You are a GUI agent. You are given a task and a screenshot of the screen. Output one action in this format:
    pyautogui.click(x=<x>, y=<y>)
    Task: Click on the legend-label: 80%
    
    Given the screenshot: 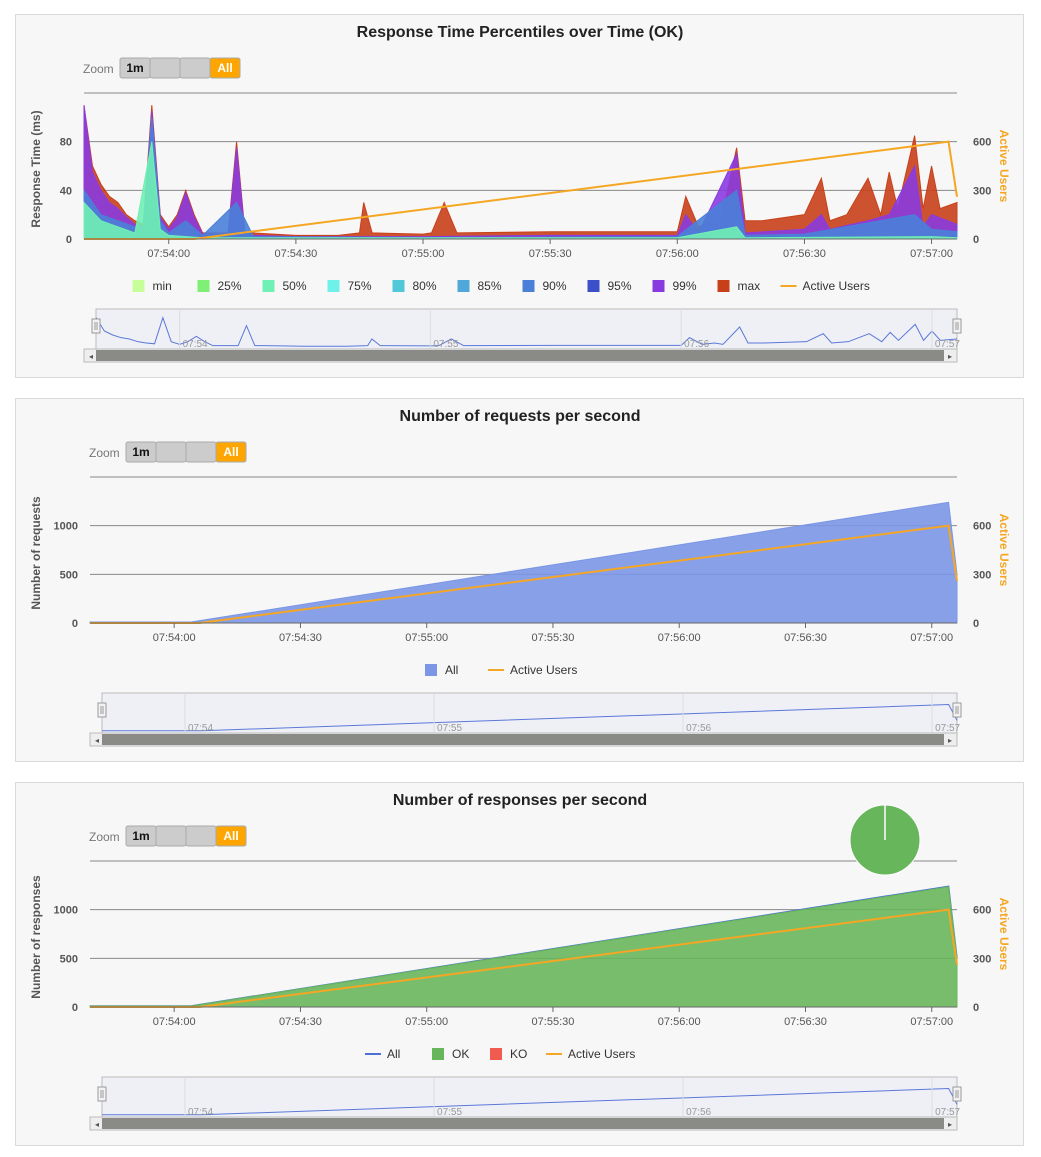 What is the action you would take?
    pyautogui.click(x=425, y=286)
    